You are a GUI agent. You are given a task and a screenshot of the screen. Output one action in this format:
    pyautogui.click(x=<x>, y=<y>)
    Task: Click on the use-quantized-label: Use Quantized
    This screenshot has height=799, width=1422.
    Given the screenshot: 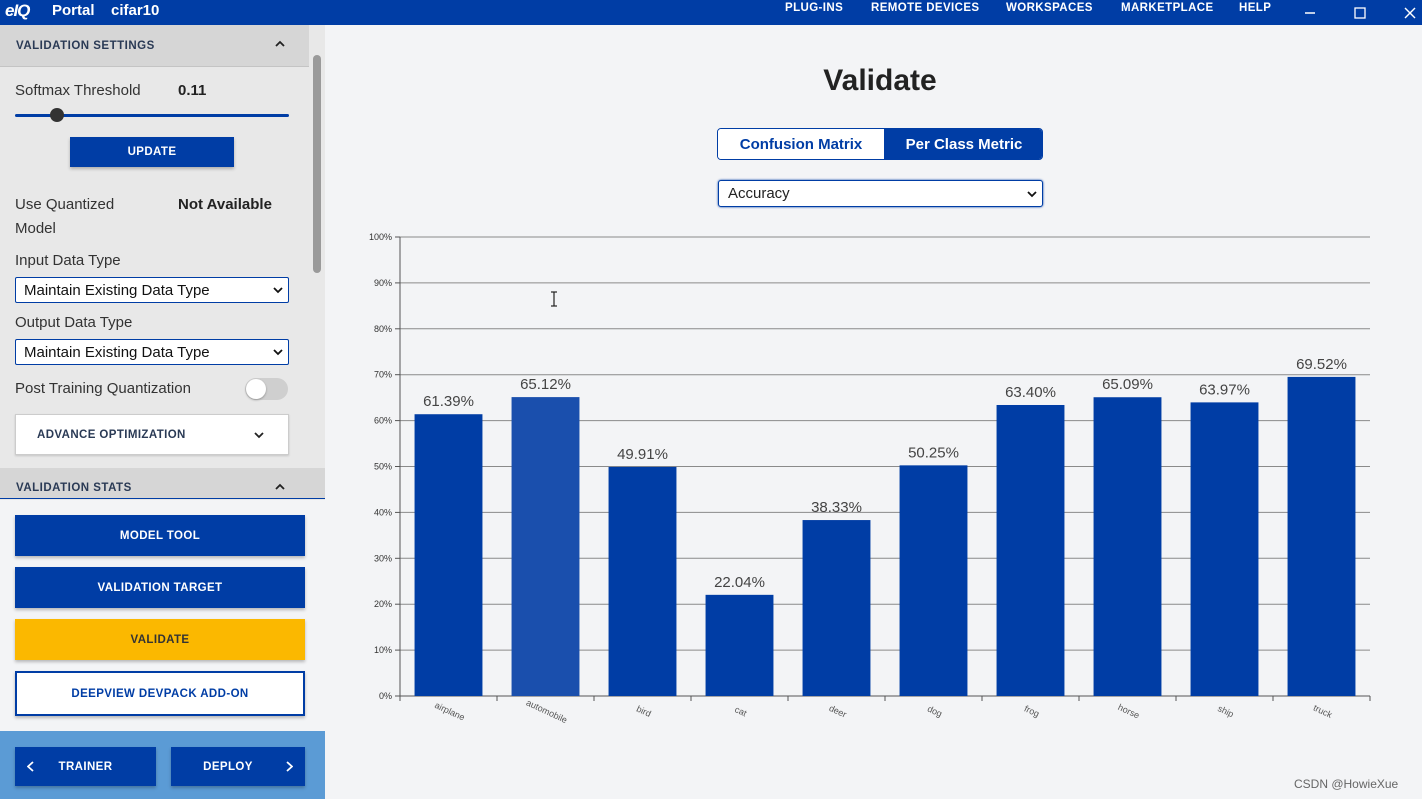 What is the action you would take?
    pyautogui.click(x=65, y=204)
    